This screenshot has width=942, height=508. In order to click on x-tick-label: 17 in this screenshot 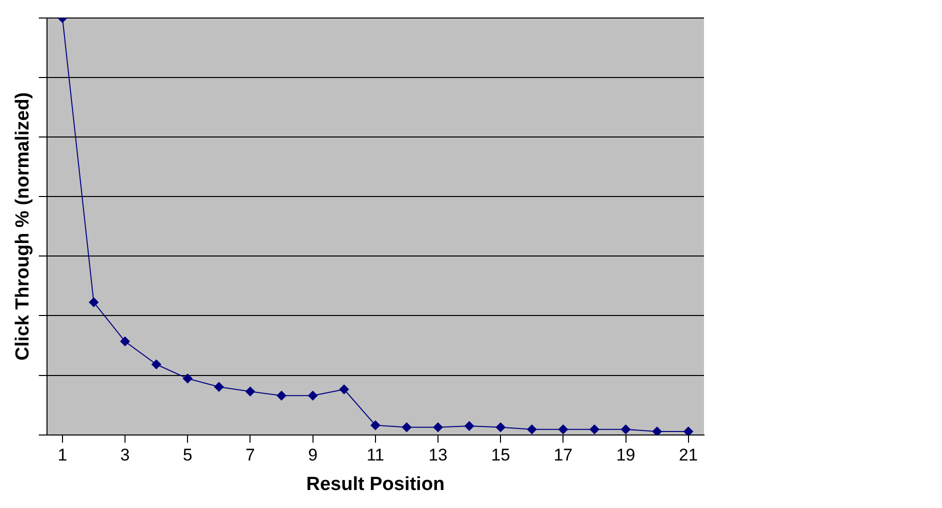, I will do `click(563, 455)`.